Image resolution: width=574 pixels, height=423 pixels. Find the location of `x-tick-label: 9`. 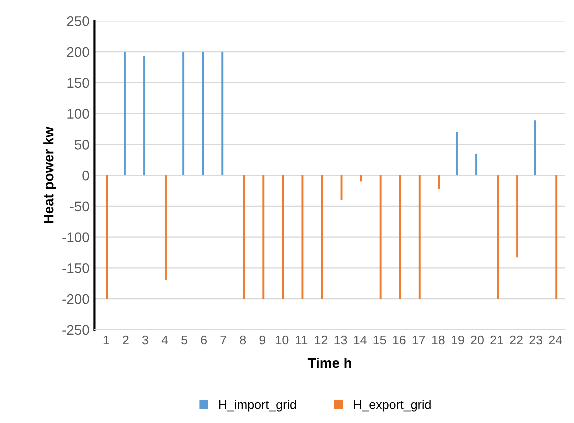

x-tick-label: 9 is located at coordinates (263, 340).